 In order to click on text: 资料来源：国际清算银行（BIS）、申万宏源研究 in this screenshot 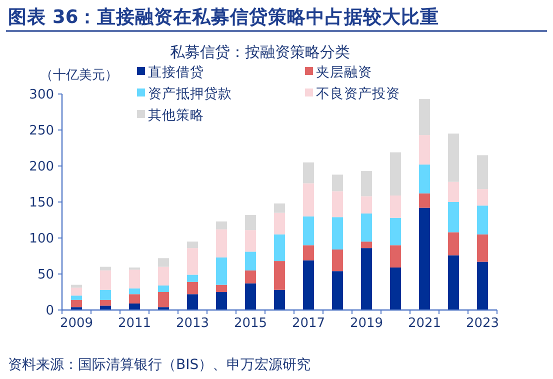, I will do `click(159, 365)`.